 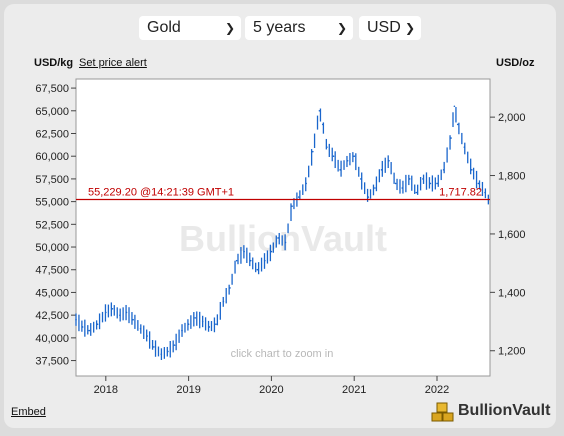 What do you see at coordinates (113, 63) in the screenshot?
I see `set-price-alert-link: Set price alert` at bounding box center [113, 63].